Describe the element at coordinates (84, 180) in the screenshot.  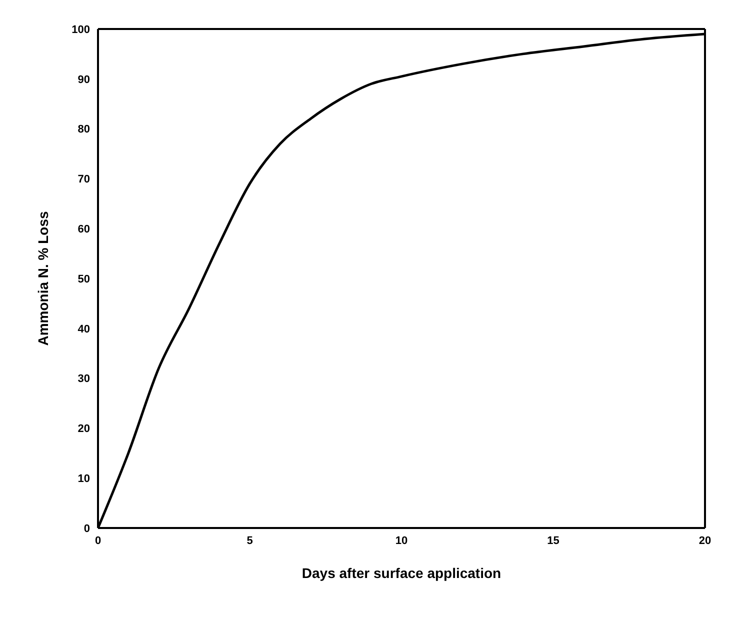
I see `y-tick-label: 70` at that location.